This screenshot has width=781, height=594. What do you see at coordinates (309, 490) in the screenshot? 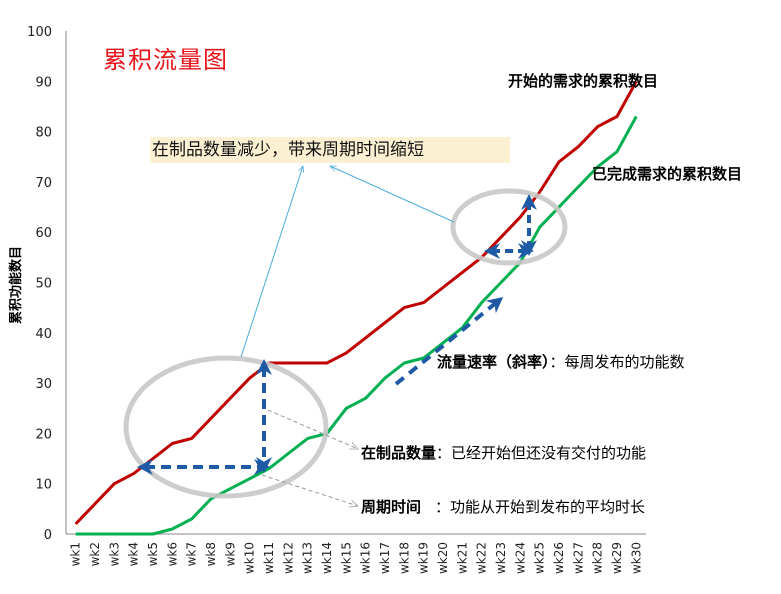
I see `cycle-leader` at bounding box center [309, 490].